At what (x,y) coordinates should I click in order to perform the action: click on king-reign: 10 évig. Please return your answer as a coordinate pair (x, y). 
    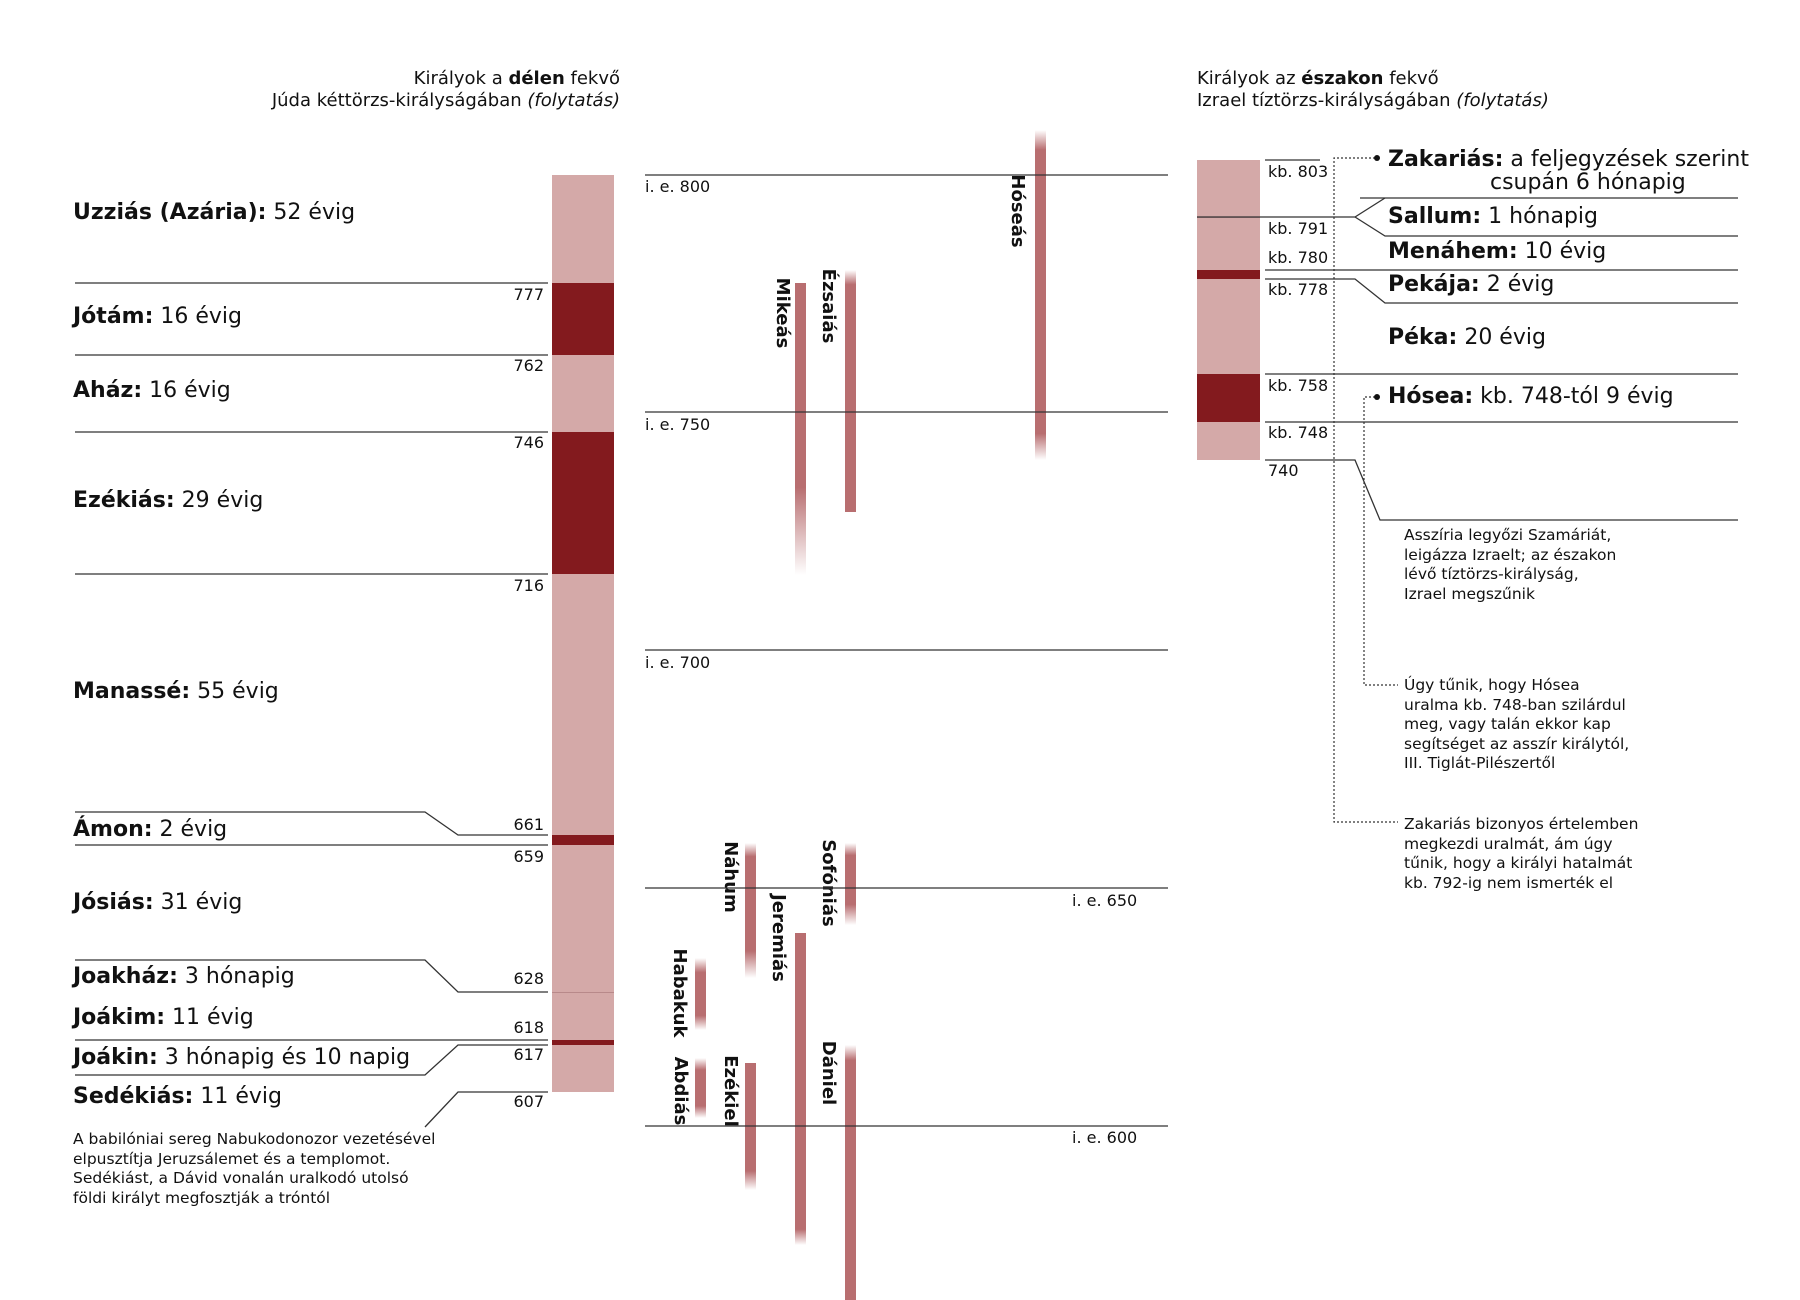
    Looking at the image, I should click on (1562, 251).